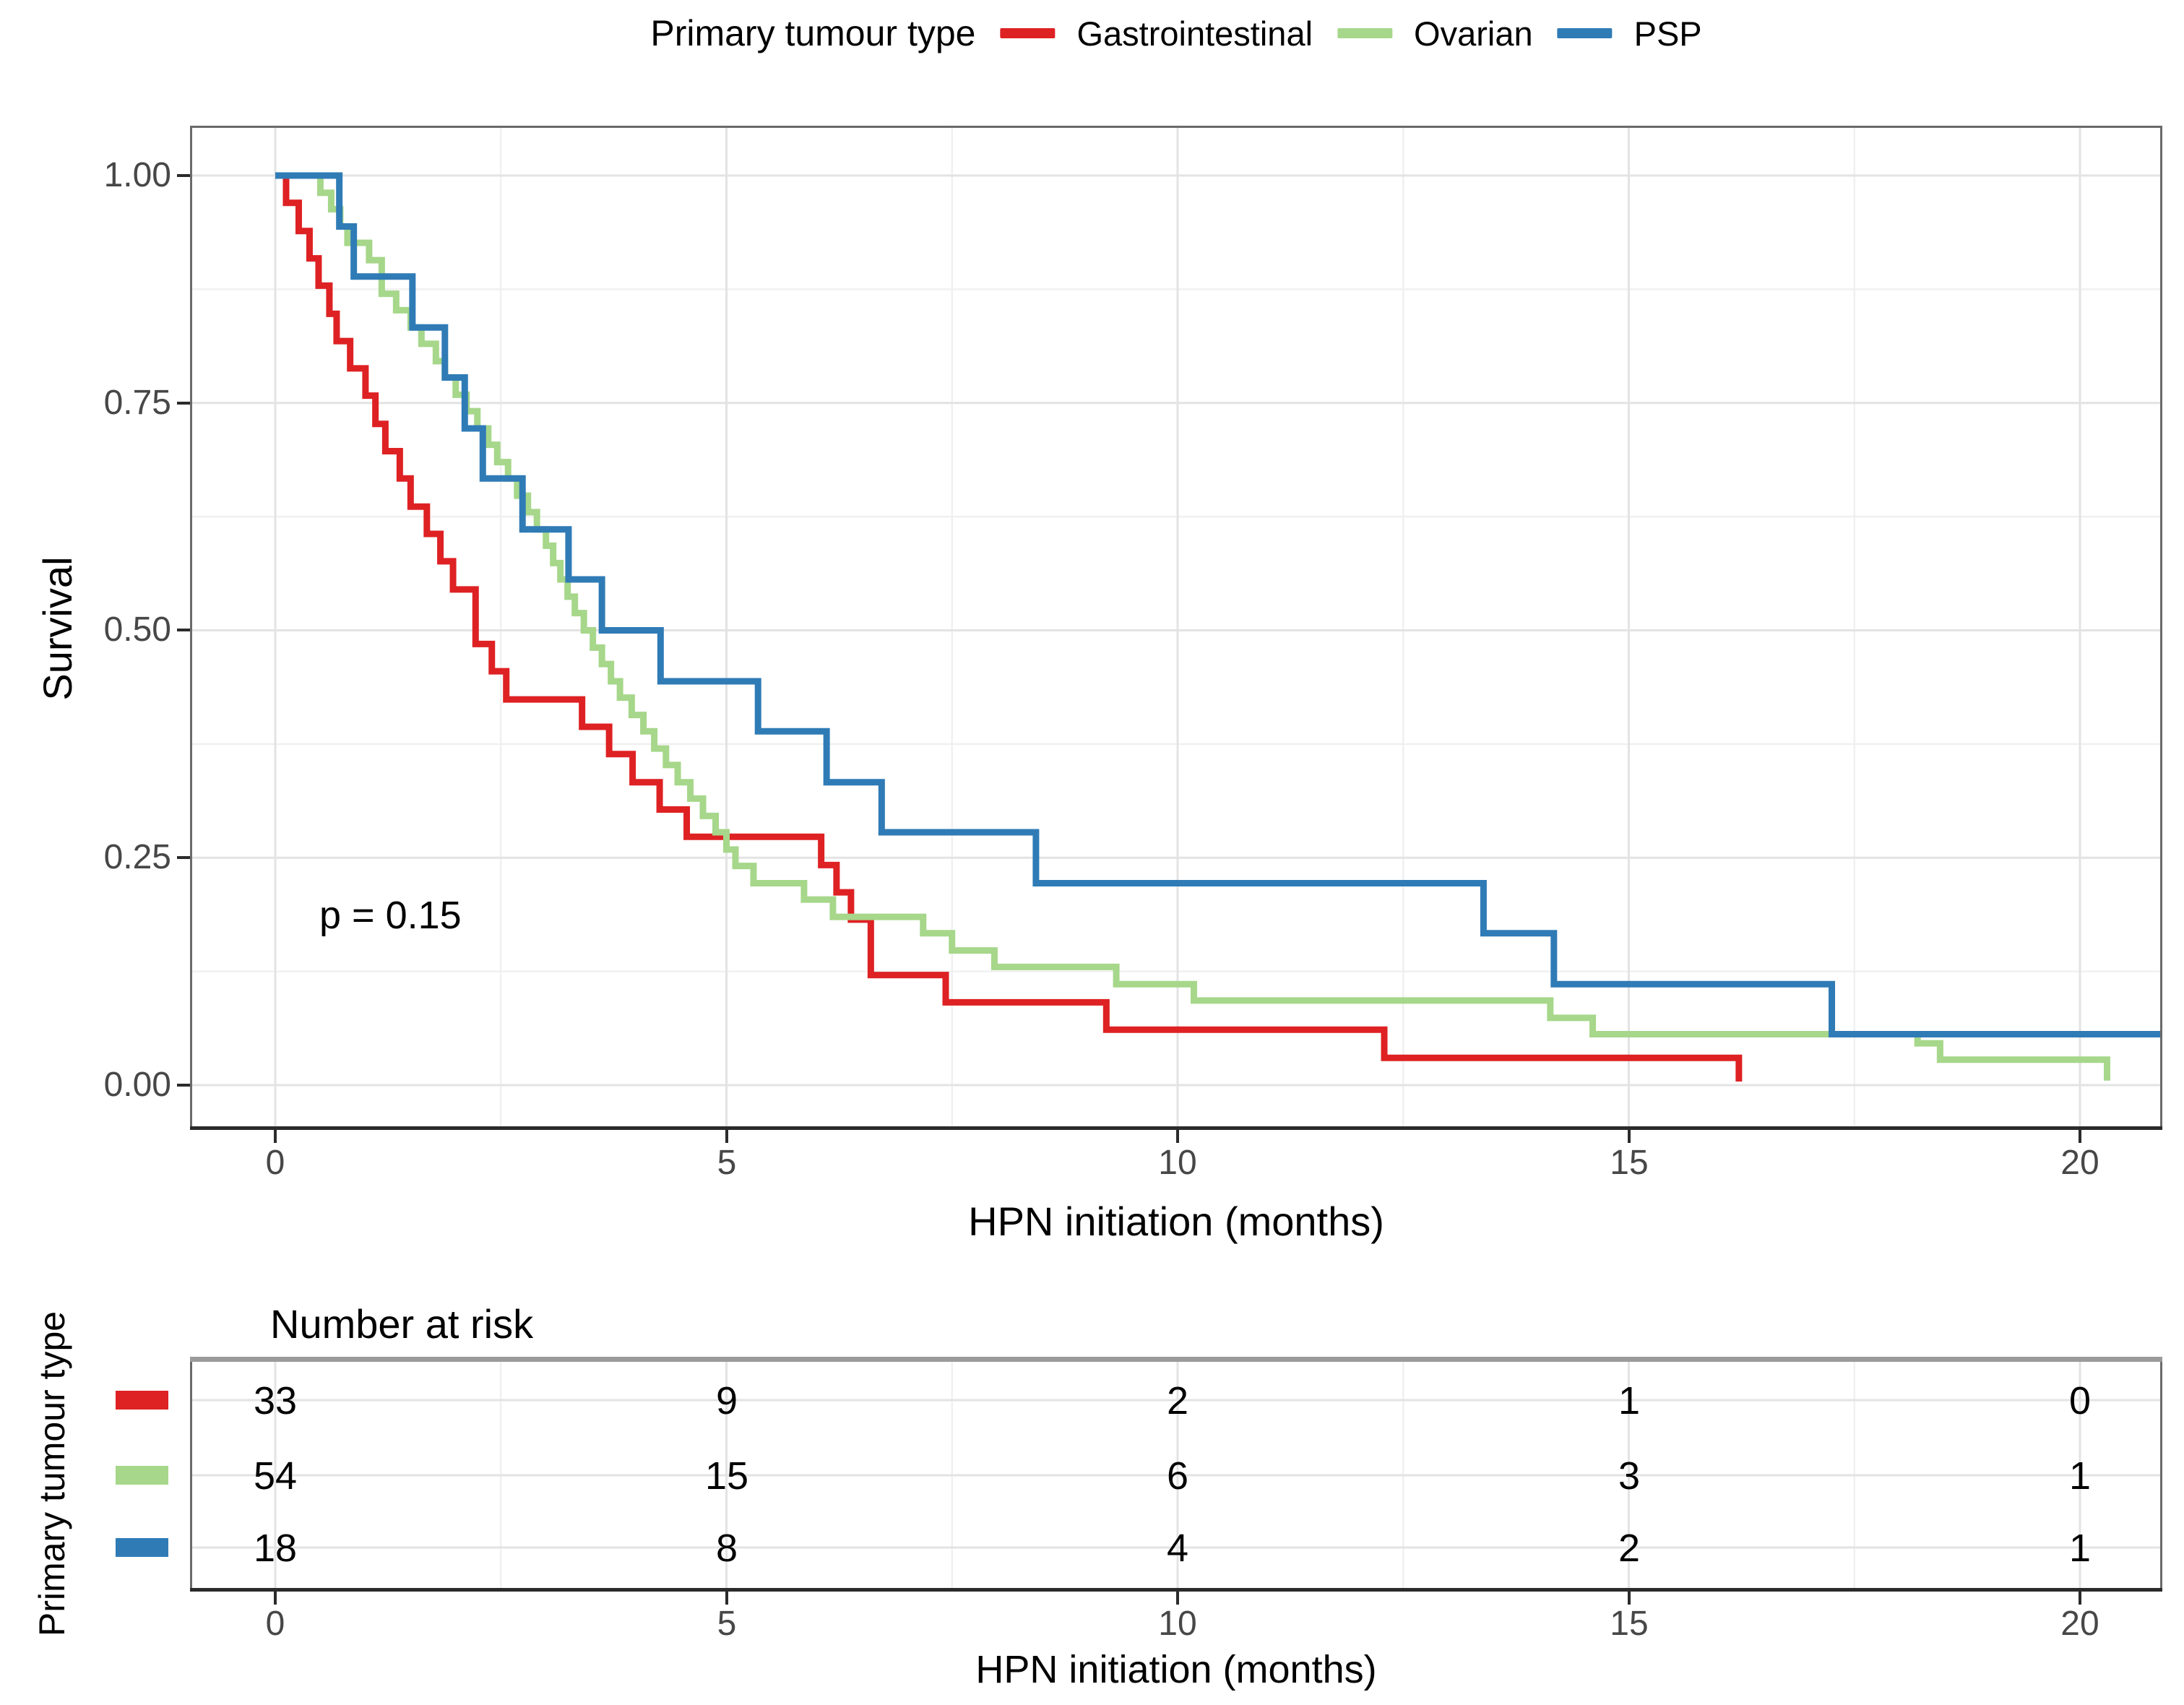 The image size is (2184, 1705). I want to click on y-tick-0.00, so click(183, 1085).